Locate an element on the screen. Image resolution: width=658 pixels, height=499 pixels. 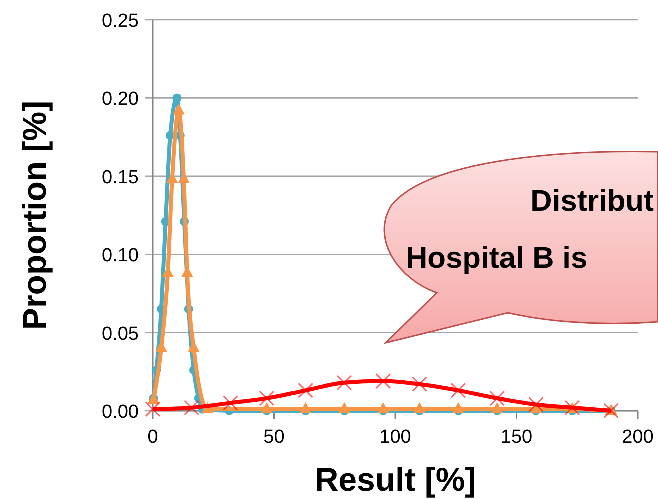
x-axis-title: Result [%] is located at coordinates (395, 479).